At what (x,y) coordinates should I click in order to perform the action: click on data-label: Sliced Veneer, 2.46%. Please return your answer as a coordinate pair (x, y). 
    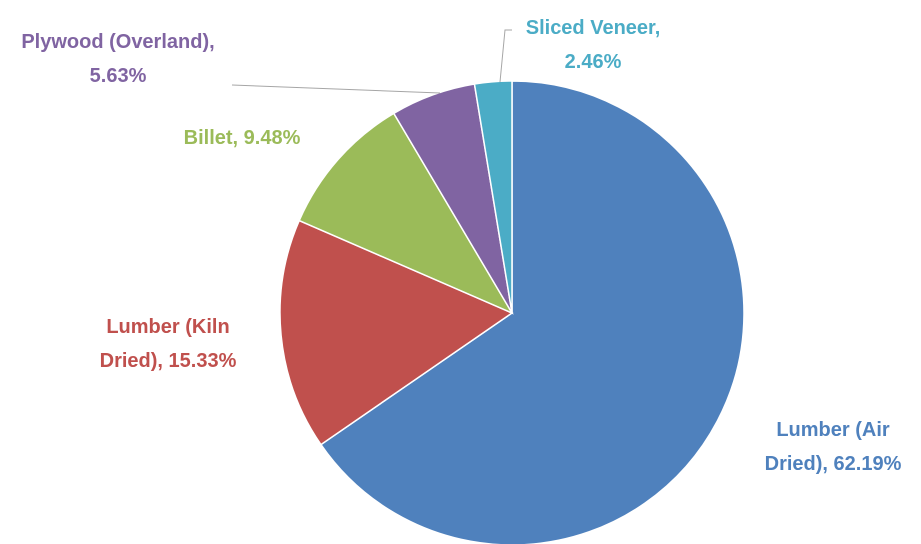
    Looking at the image, I should click on (593, 45).